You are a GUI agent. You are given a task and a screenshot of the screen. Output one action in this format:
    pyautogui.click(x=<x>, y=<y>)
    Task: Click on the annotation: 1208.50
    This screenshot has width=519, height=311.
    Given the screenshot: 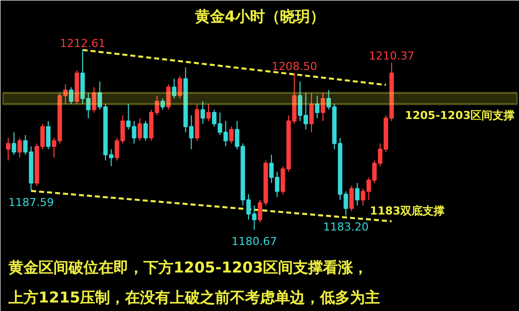 What is the action you would take?
    pyautogui.click(x=295, y=67)
    